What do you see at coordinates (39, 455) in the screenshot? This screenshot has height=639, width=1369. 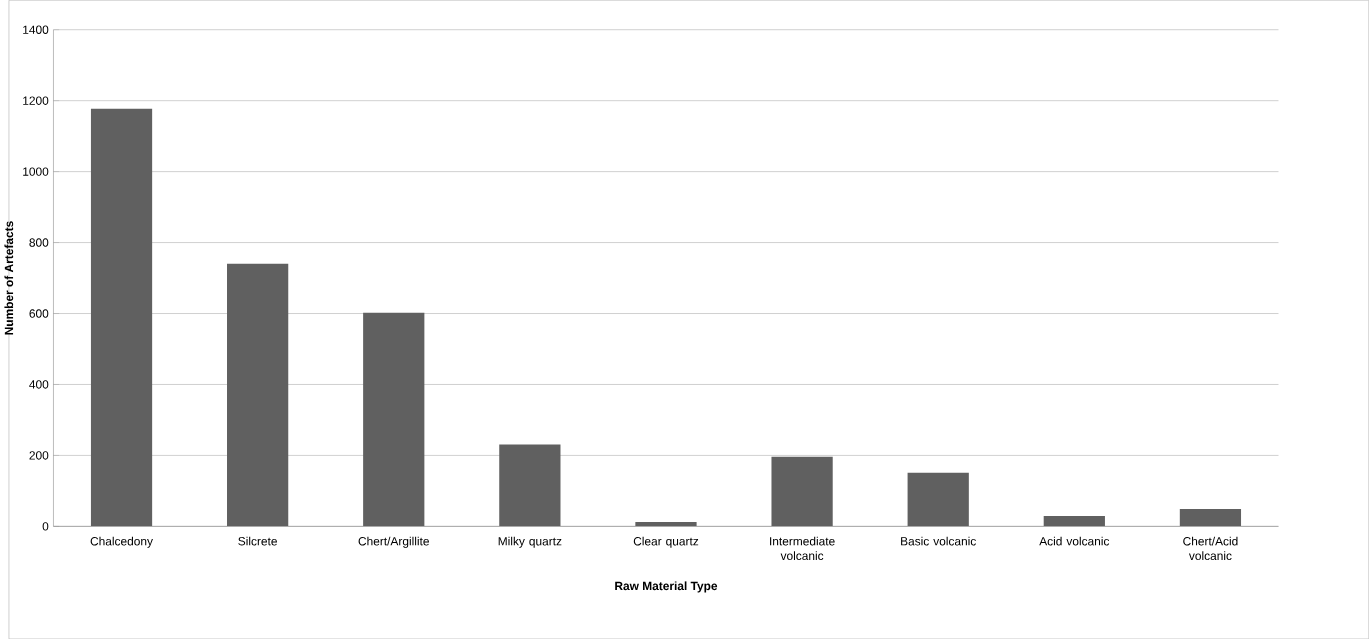 I see `y-tick-label: 200` at bounding box center [39, 455].